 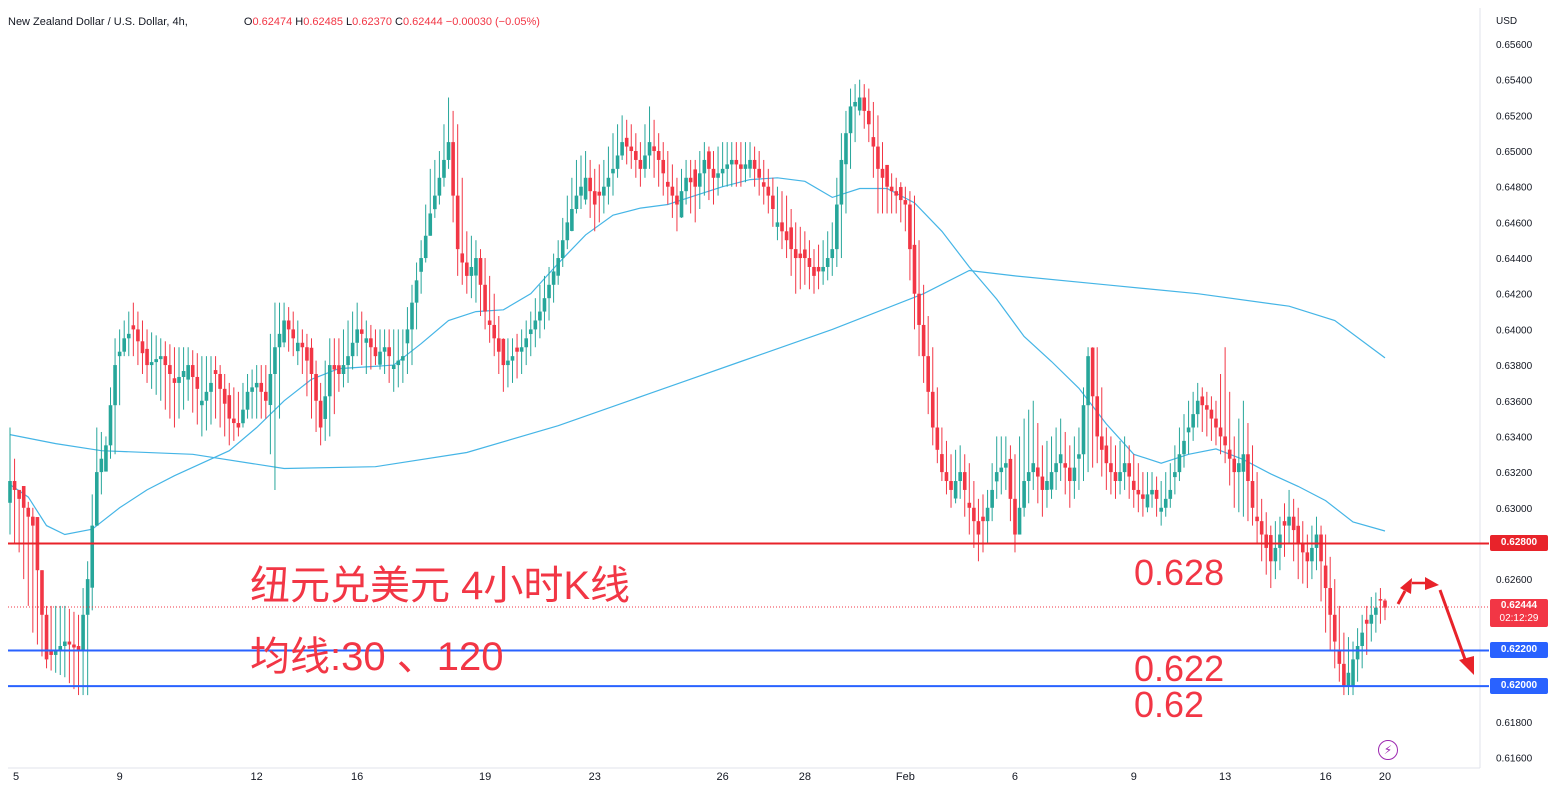 I want to click on lightning-icon: ⚡, so click(x=1388, y=750).